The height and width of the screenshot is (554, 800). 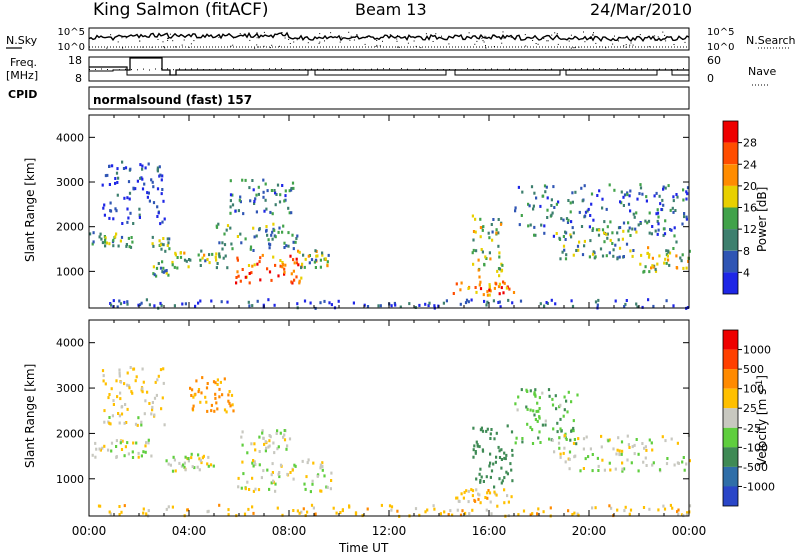 I want to click on velocity-colorbar-tick-0: 1000, so click(x=757, y=350).